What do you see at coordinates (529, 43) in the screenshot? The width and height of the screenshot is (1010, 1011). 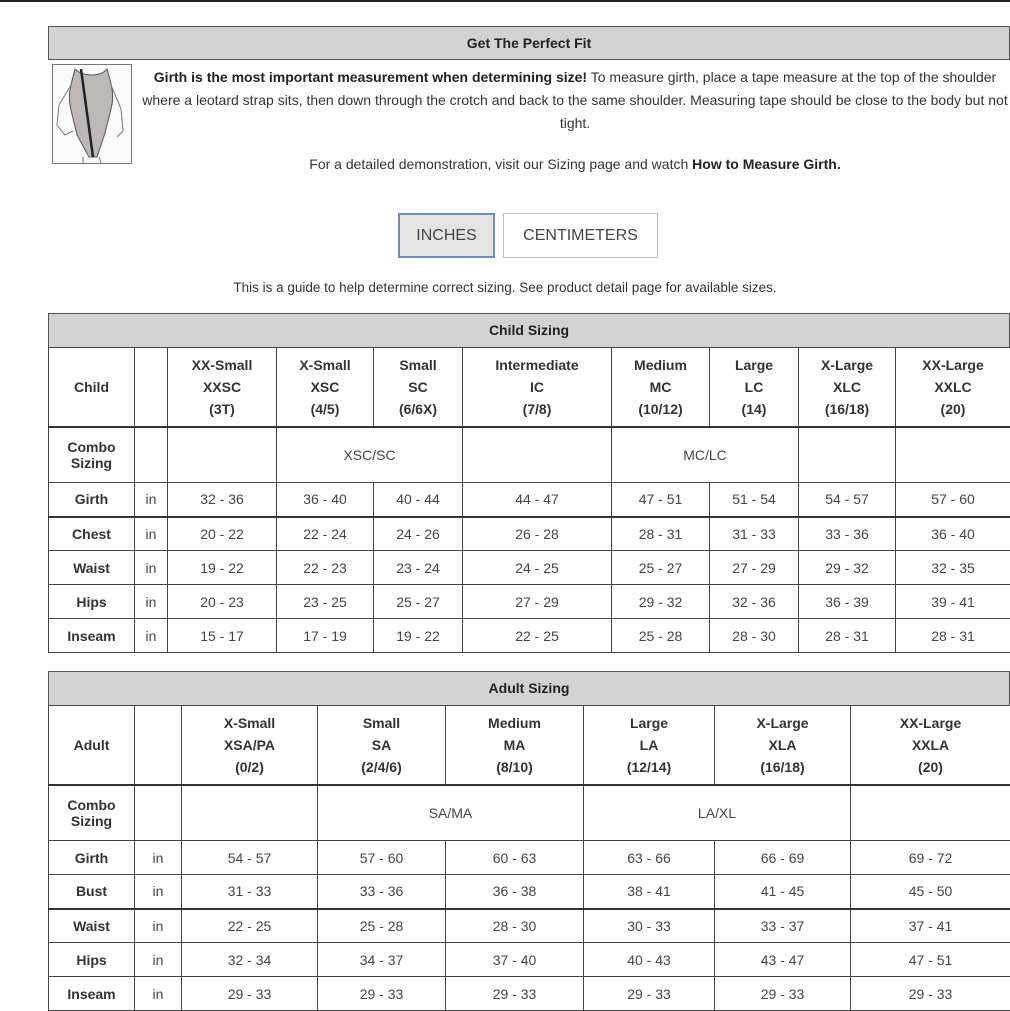 I see `perfect-fit-header: Get The Perfect Fit` at bounding box center [529, 43].